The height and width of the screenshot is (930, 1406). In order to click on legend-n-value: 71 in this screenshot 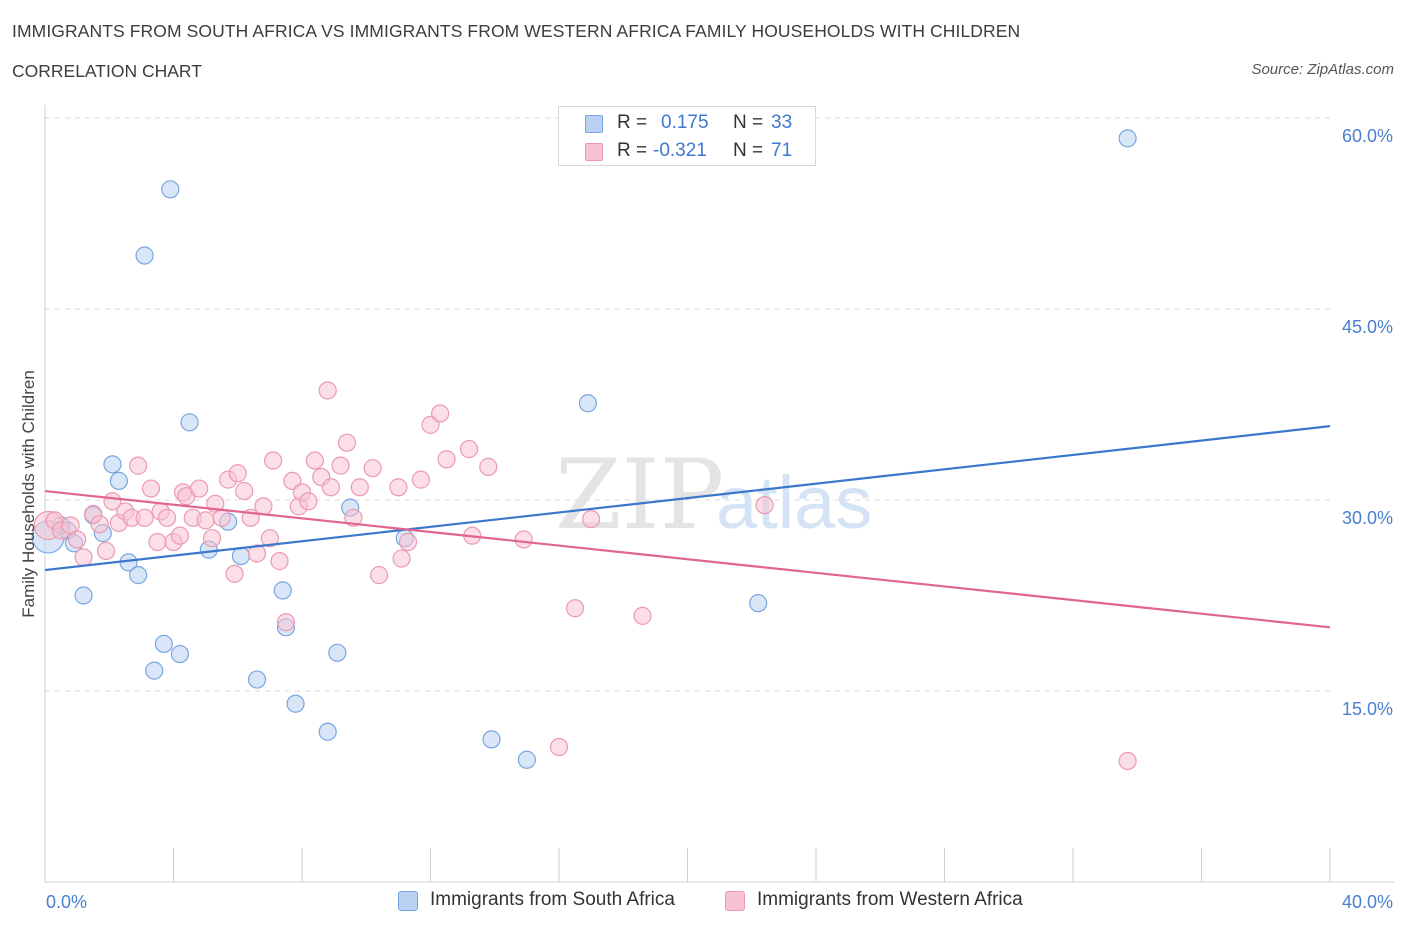, I will do `click(782, 150)`.